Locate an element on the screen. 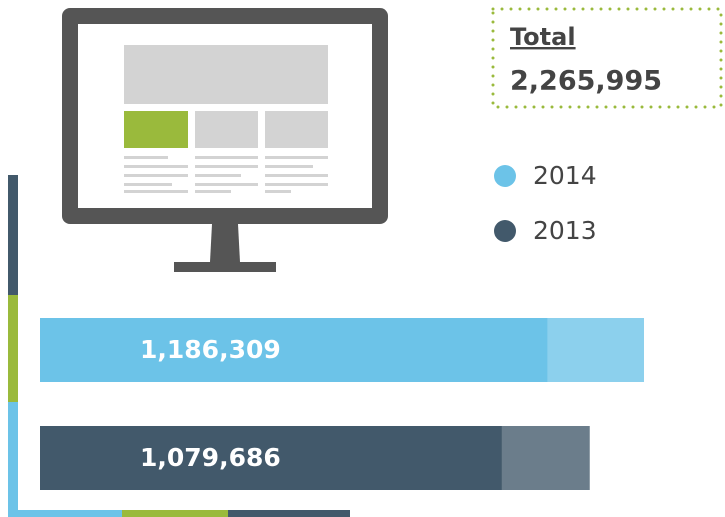 The image size is (725, 517). total-label: Total is located at coordinates (543, 37).